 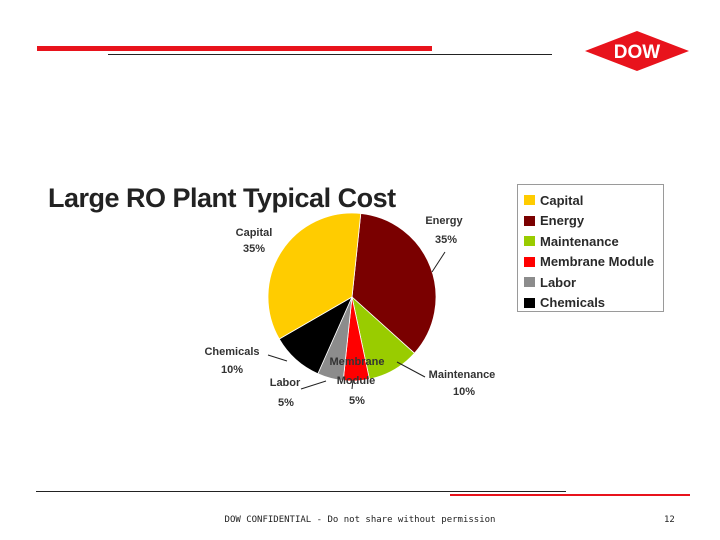 I want to click on legend-label: Membrane Module, so click(x=597, y=262).